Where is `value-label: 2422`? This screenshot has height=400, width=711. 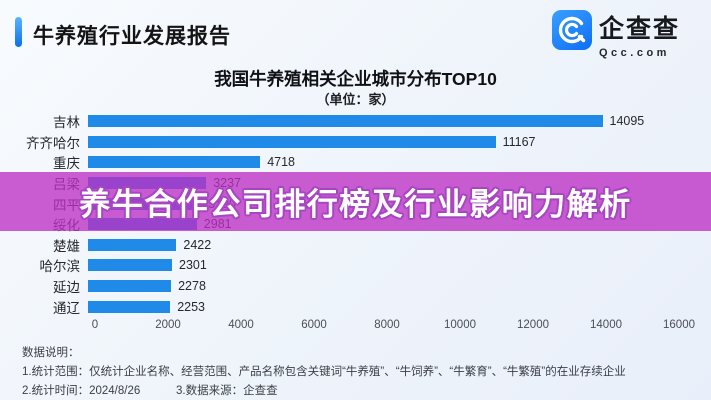 value-label: 2422 is located at coordinates (197, 244).